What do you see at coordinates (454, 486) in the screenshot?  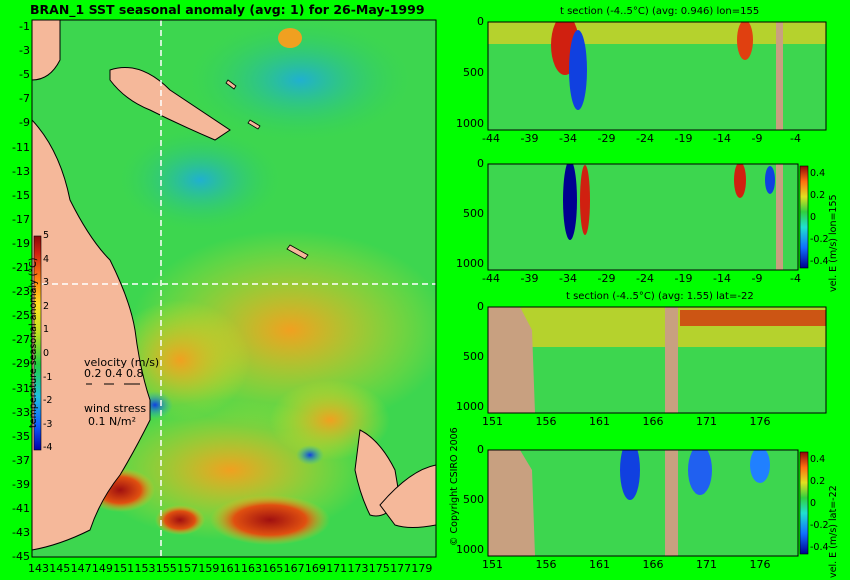 I see `copyright: © Copyright CSIRO 2006` at bounding box center [454, 486].